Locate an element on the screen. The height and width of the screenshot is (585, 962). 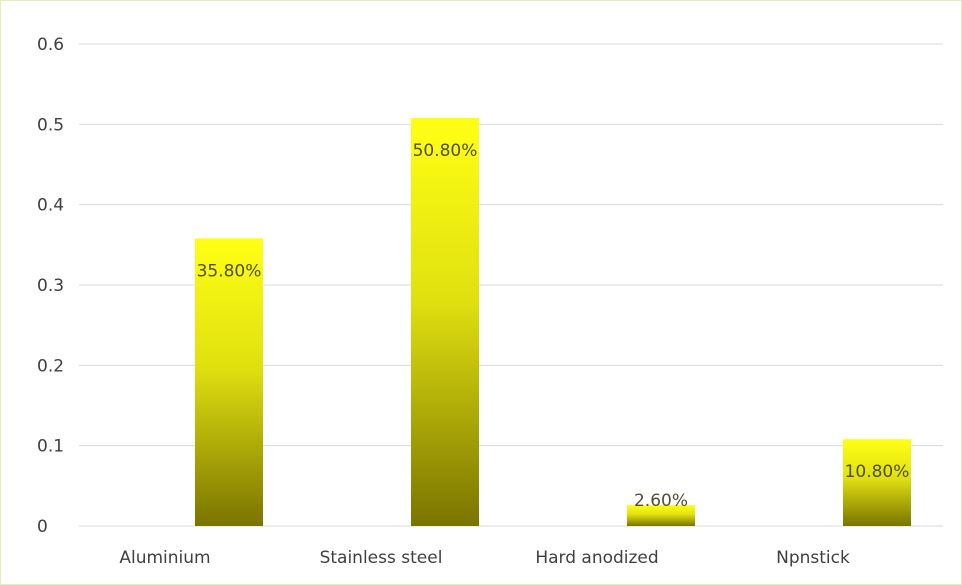
category-label: Npnstick is located at coordinates (813, 558).